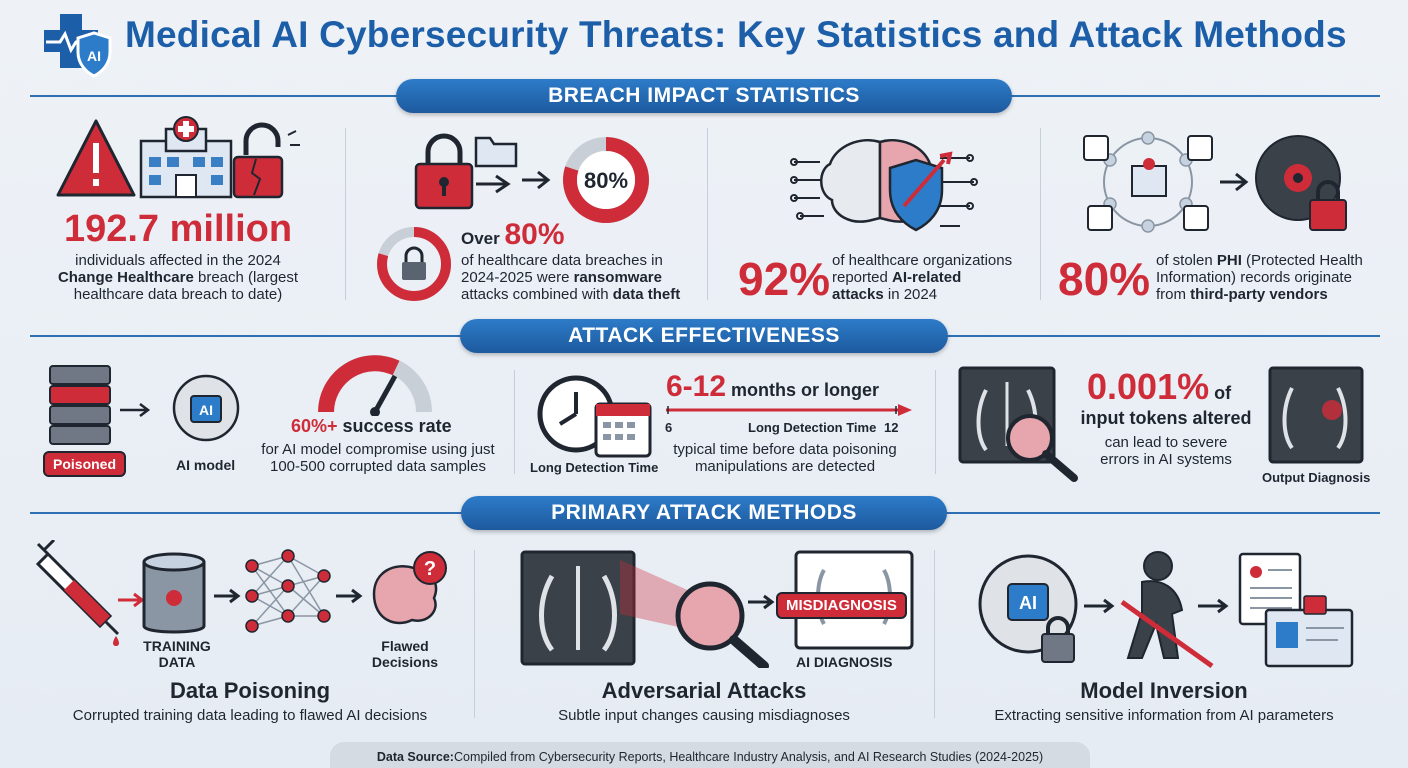  What do you see at coordinates (1316, 477) in the screenshot?
I see `output-diagnosis-label: Output Diagnosis` at bounding box center [1316, 477].